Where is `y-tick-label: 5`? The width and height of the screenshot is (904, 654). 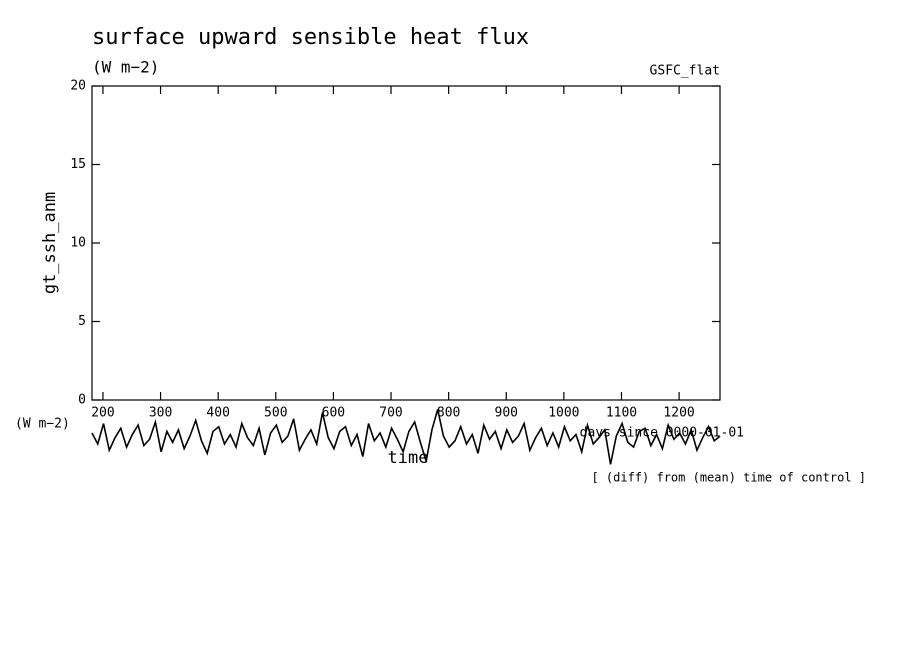
y-tick-label: 5 is located at coordinates (82, 321).